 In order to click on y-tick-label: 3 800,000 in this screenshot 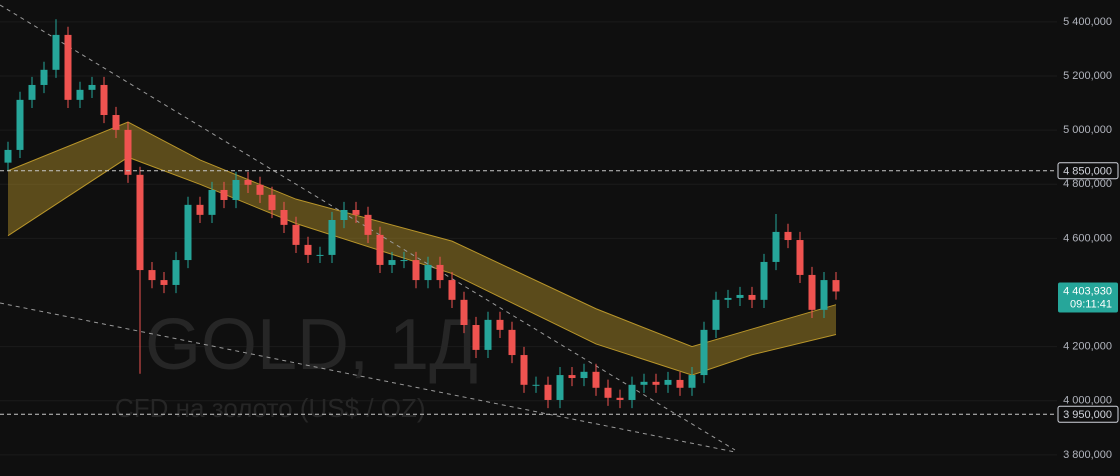, I will do `click(1087, 455)`.